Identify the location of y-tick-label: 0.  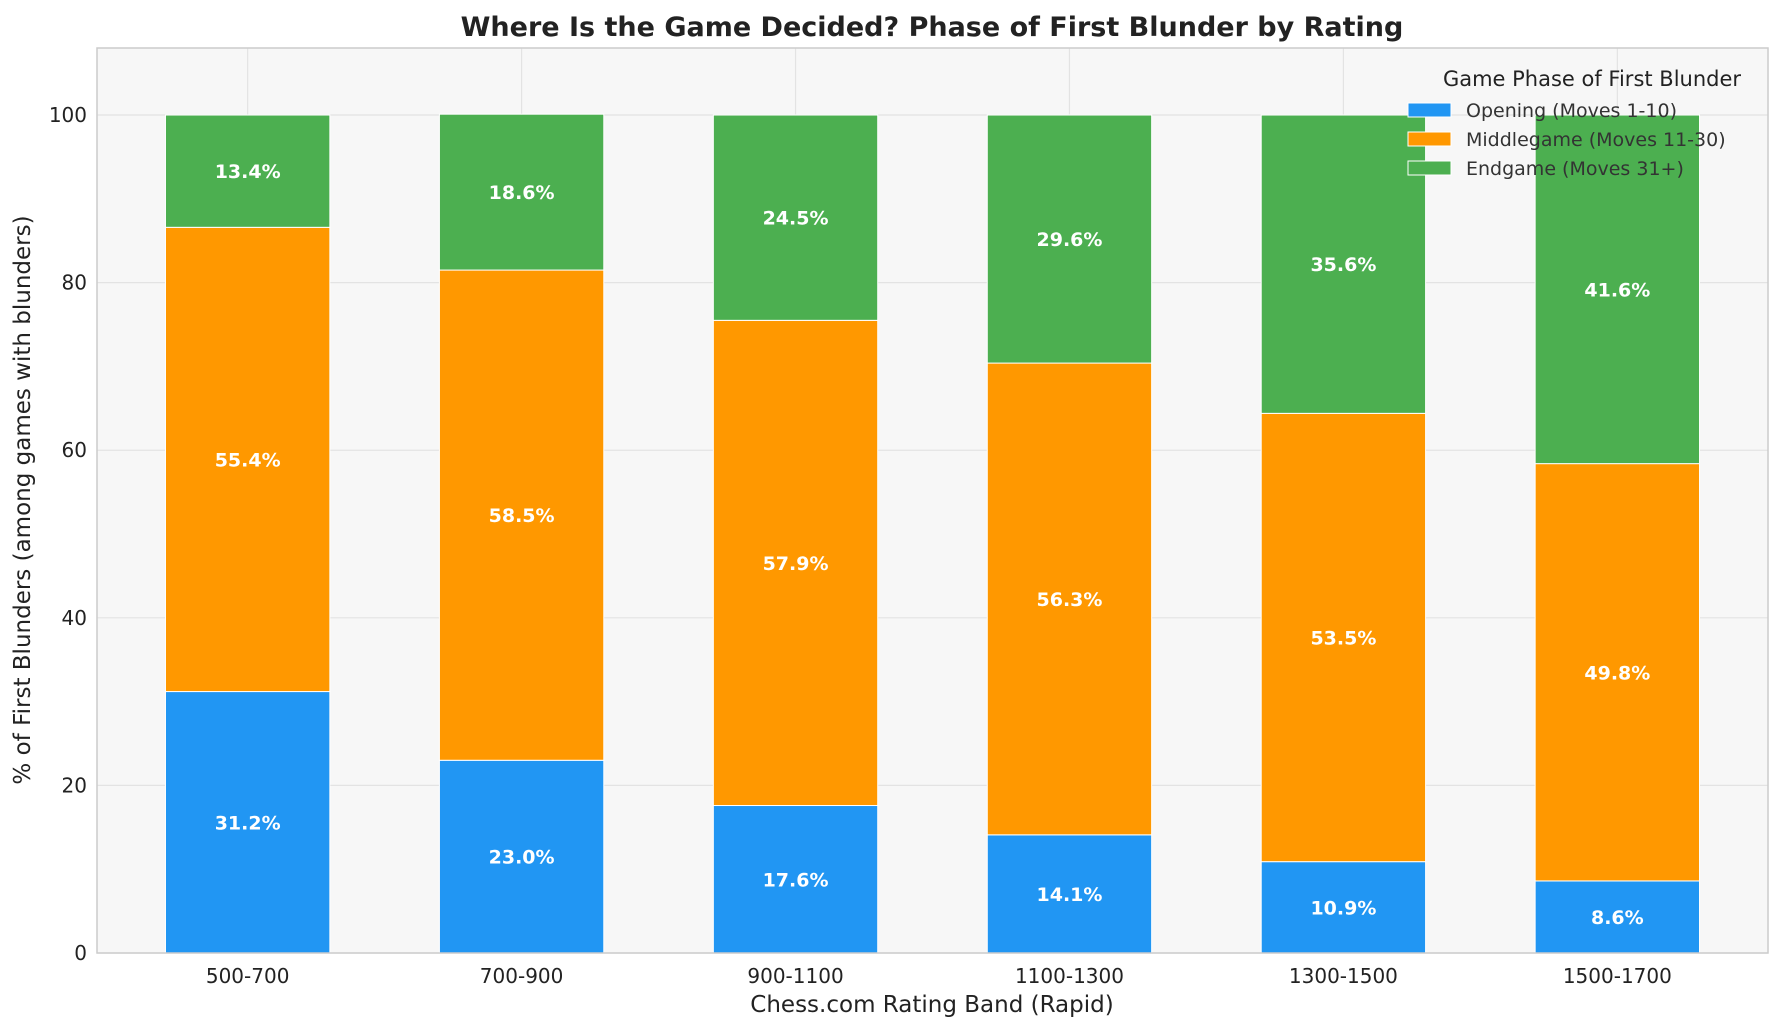
(80, 953).